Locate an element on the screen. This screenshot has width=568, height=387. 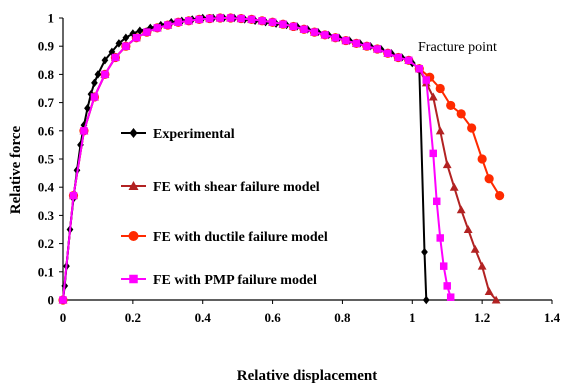
y-ticks: 0 0.1 0.2 0.3 0.4 0.5 0.6 0.7 0.8 0.9 1 is located at coordinates (50, 159).